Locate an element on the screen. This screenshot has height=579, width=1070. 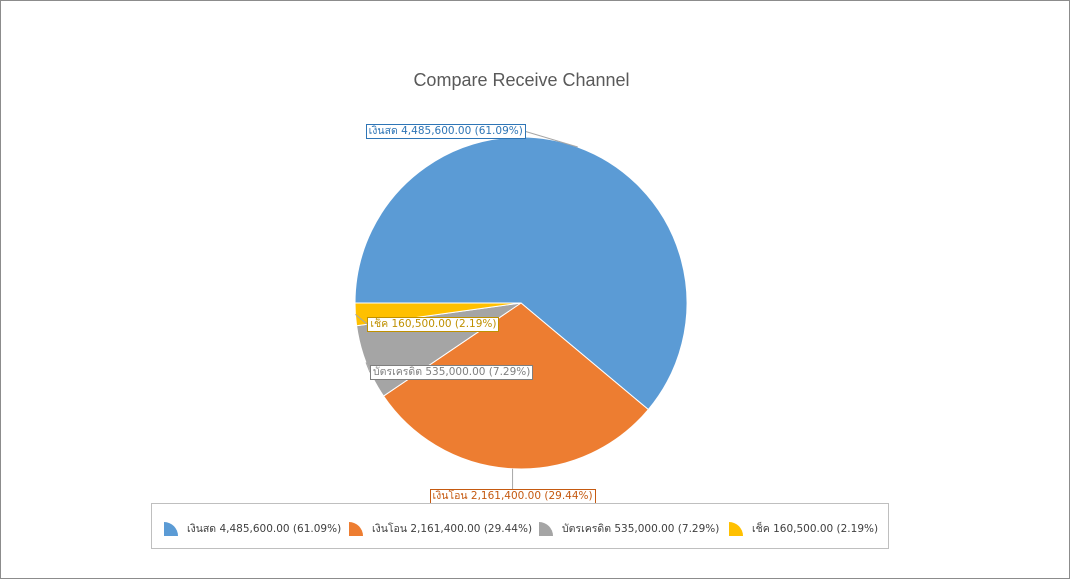
legend-label-cheque: เช็ค 160,500.00 (2.19%) is located at coordinates (815, 528).